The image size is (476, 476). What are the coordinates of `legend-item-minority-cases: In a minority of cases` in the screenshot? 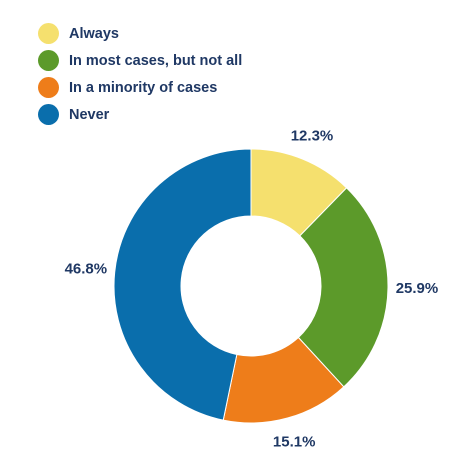 It's located at (140, 87).